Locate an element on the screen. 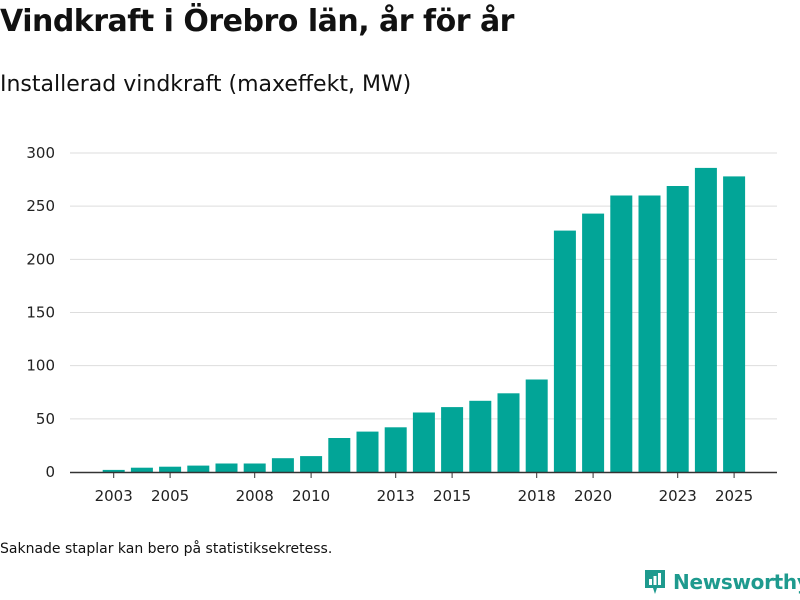 The image size is (800, 600). y-tick-label: 50 is located at coordinates (45, 419).